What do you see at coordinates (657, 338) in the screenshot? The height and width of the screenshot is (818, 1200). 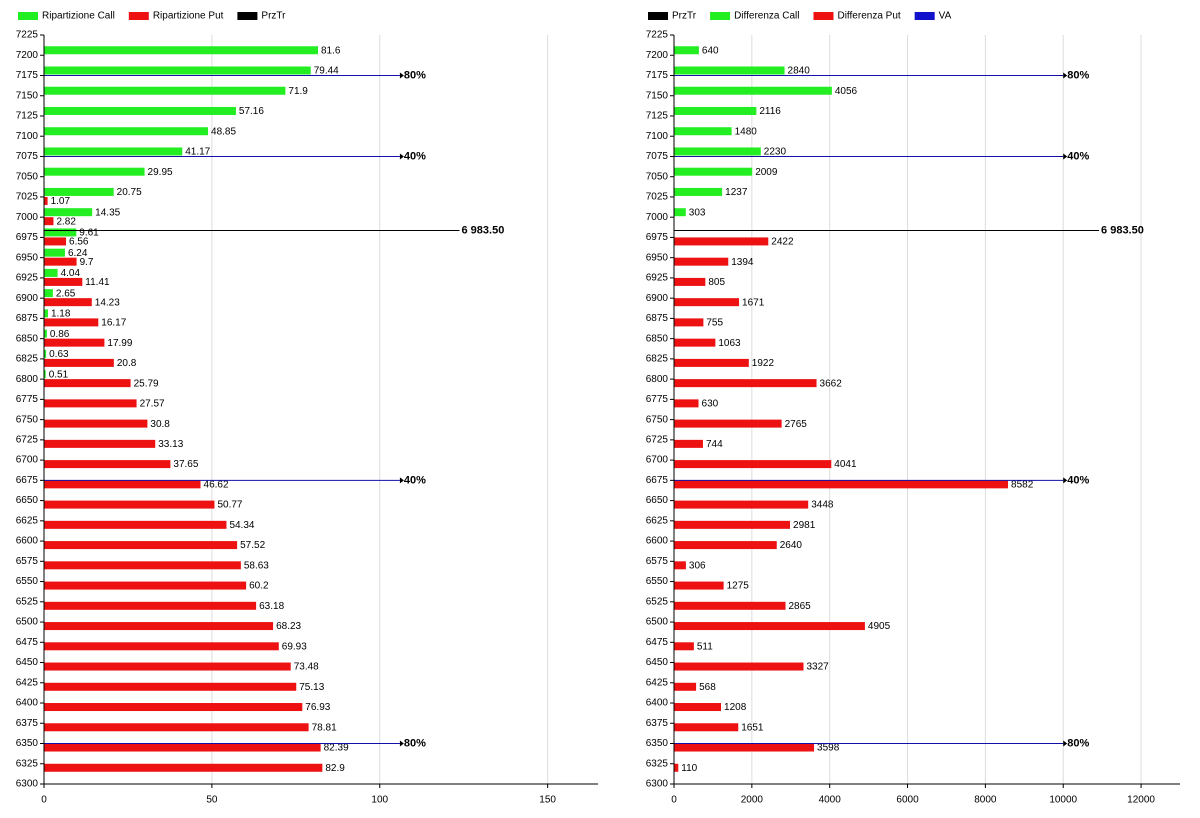 I see `y-tick-label: 6850` at bounding box center [657, 338].